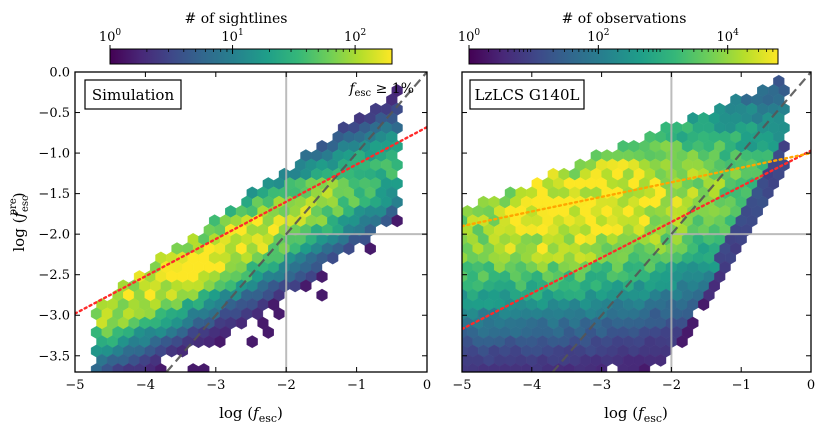 The image size is (831, 436). I want to click on left-y-tick-label: −1.0, so click(54, 154).